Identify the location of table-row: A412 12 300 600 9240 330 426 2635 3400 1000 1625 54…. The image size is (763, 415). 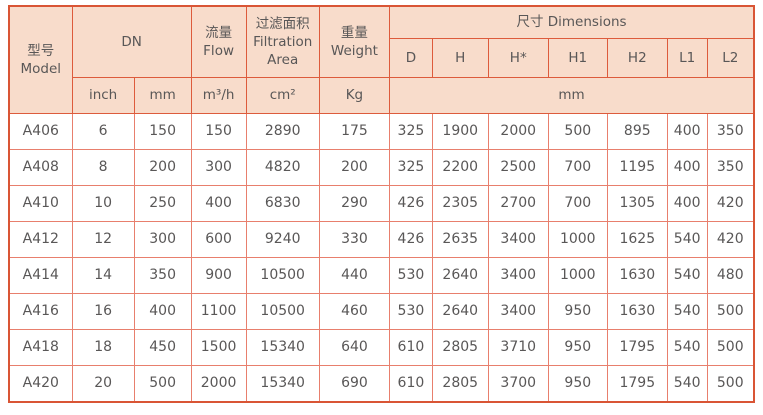
(381, 239).